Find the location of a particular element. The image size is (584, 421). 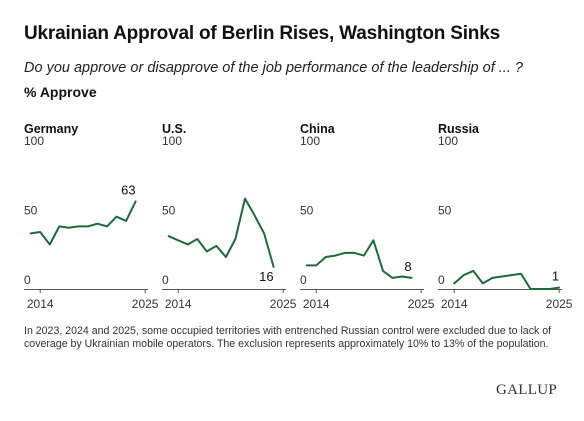

series-line-germany is located at coordinates (83, 223).